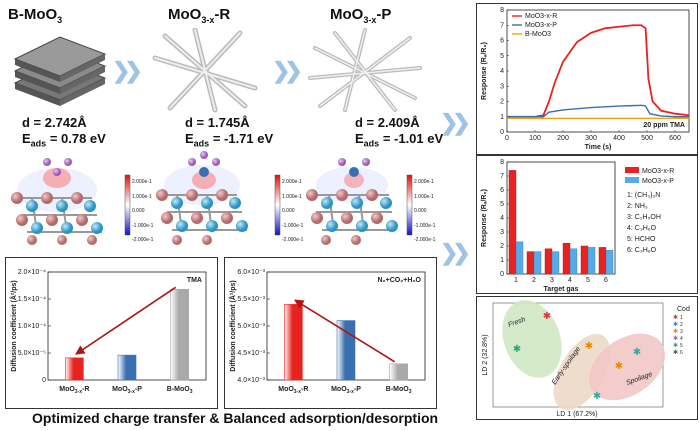  What do you see at coordinates (591, 138) in the screenshot?
I see `x-tick-label: 300` at bounding box center [591, 138].